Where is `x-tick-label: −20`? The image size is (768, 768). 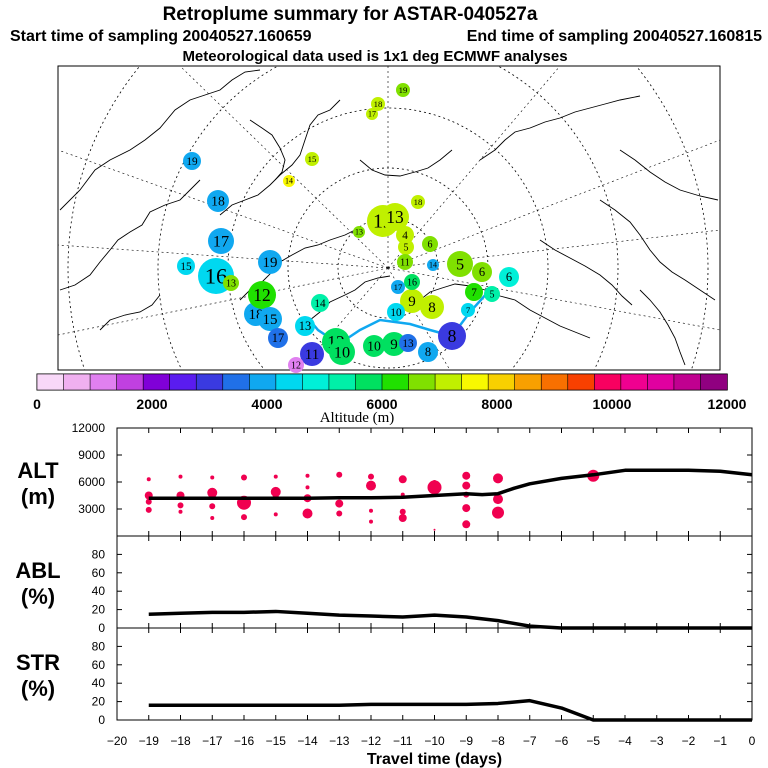
x-tick-label: −20 is located at coordinates (117, 741).